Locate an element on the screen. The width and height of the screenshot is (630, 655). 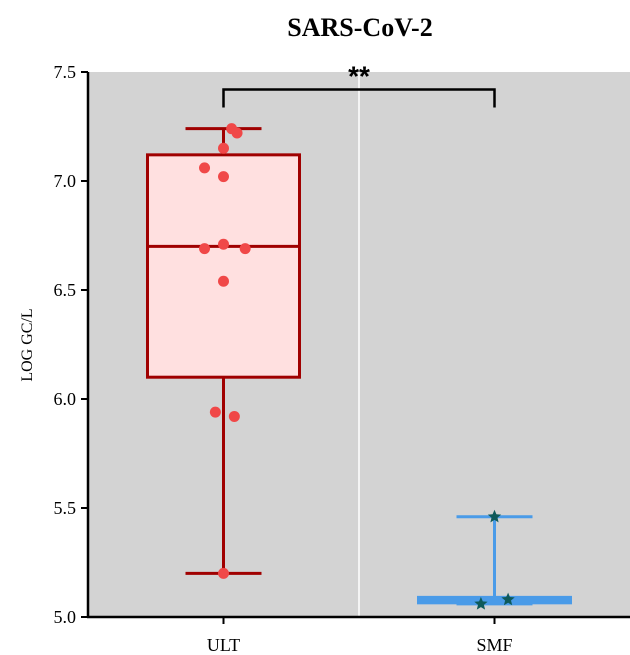
x-tick-label: ULT is located at coordinates (223, 645).